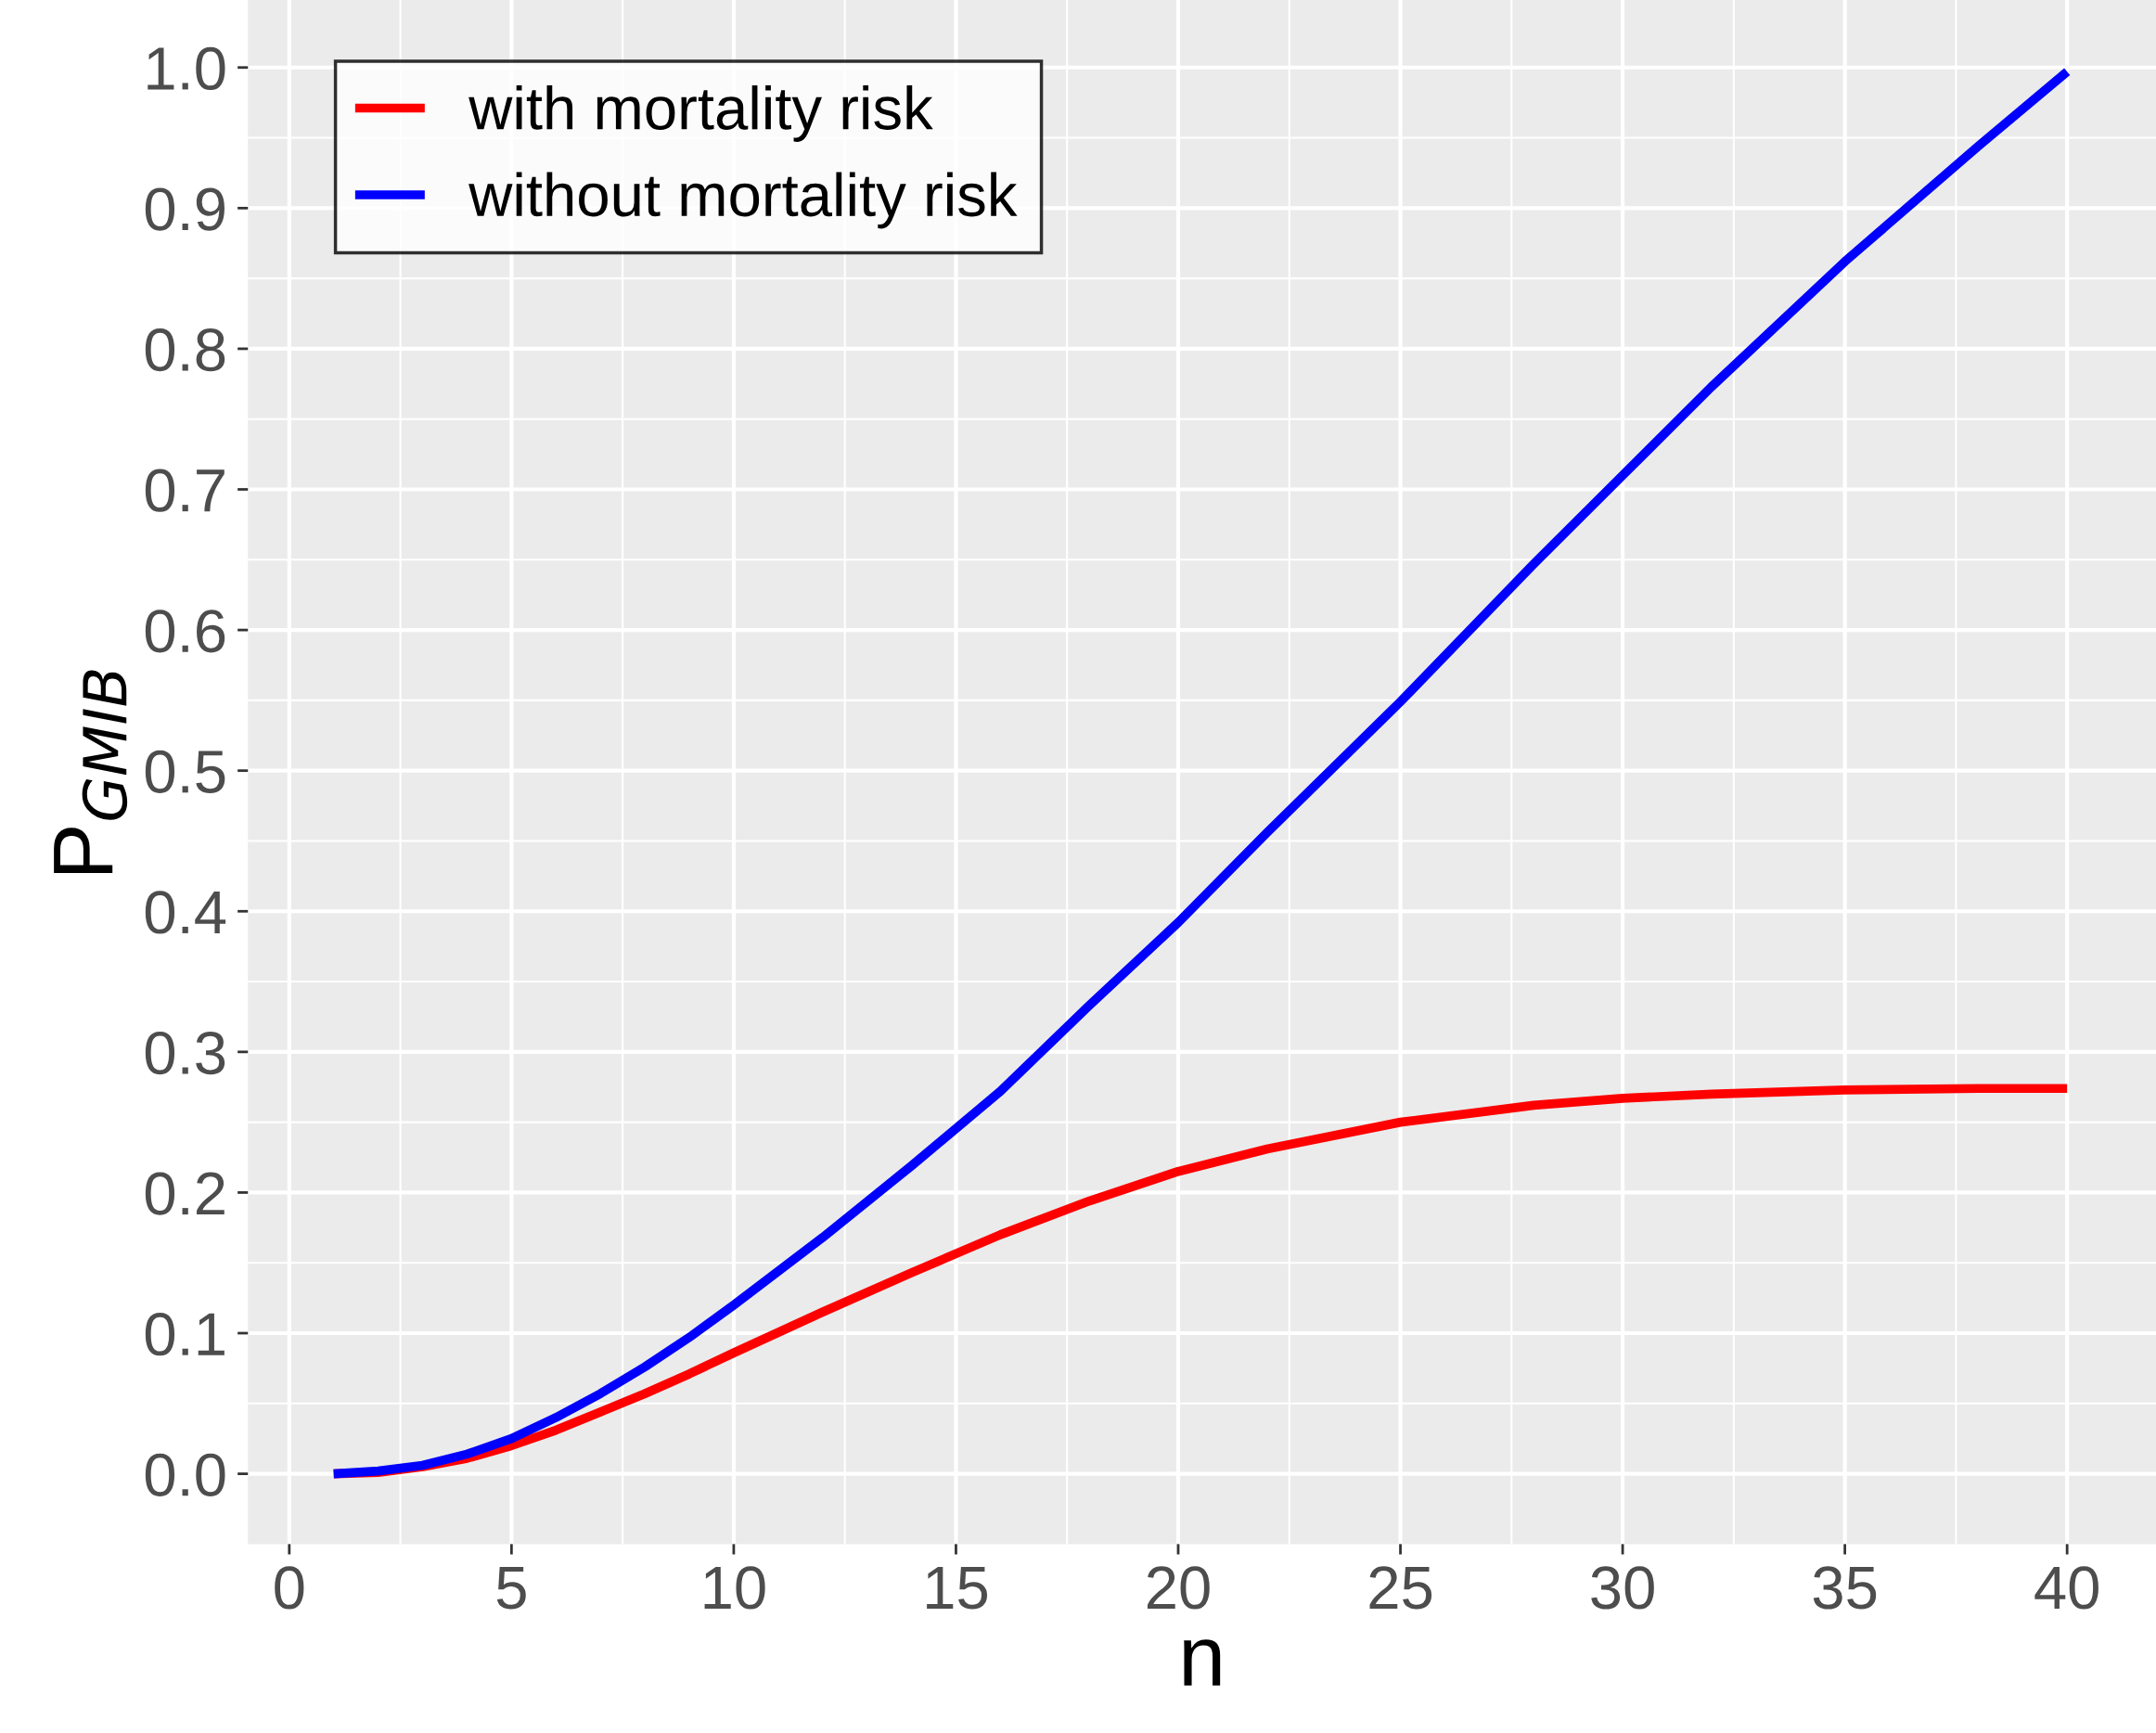 This screenshot has width=2156, height=1733. I want to click on x-tick-label: 30, so click(1622, 1588).